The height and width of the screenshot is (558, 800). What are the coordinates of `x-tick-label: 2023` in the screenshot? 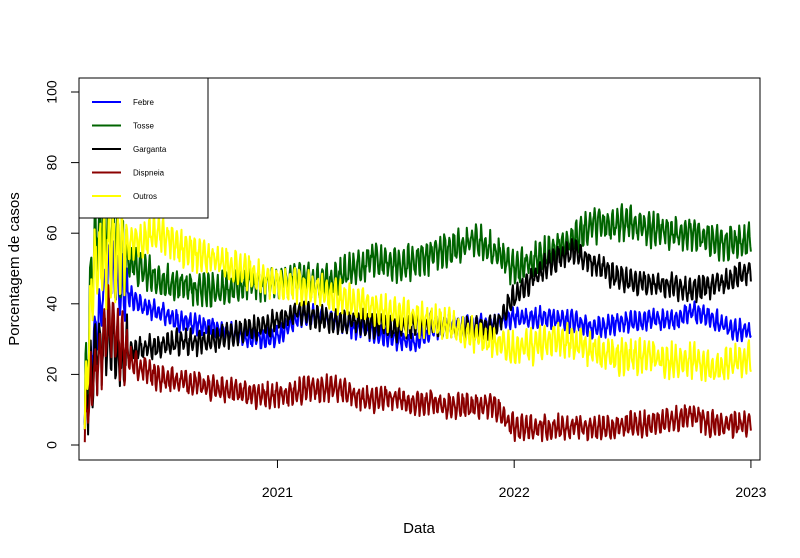 It's located at (750, 492).